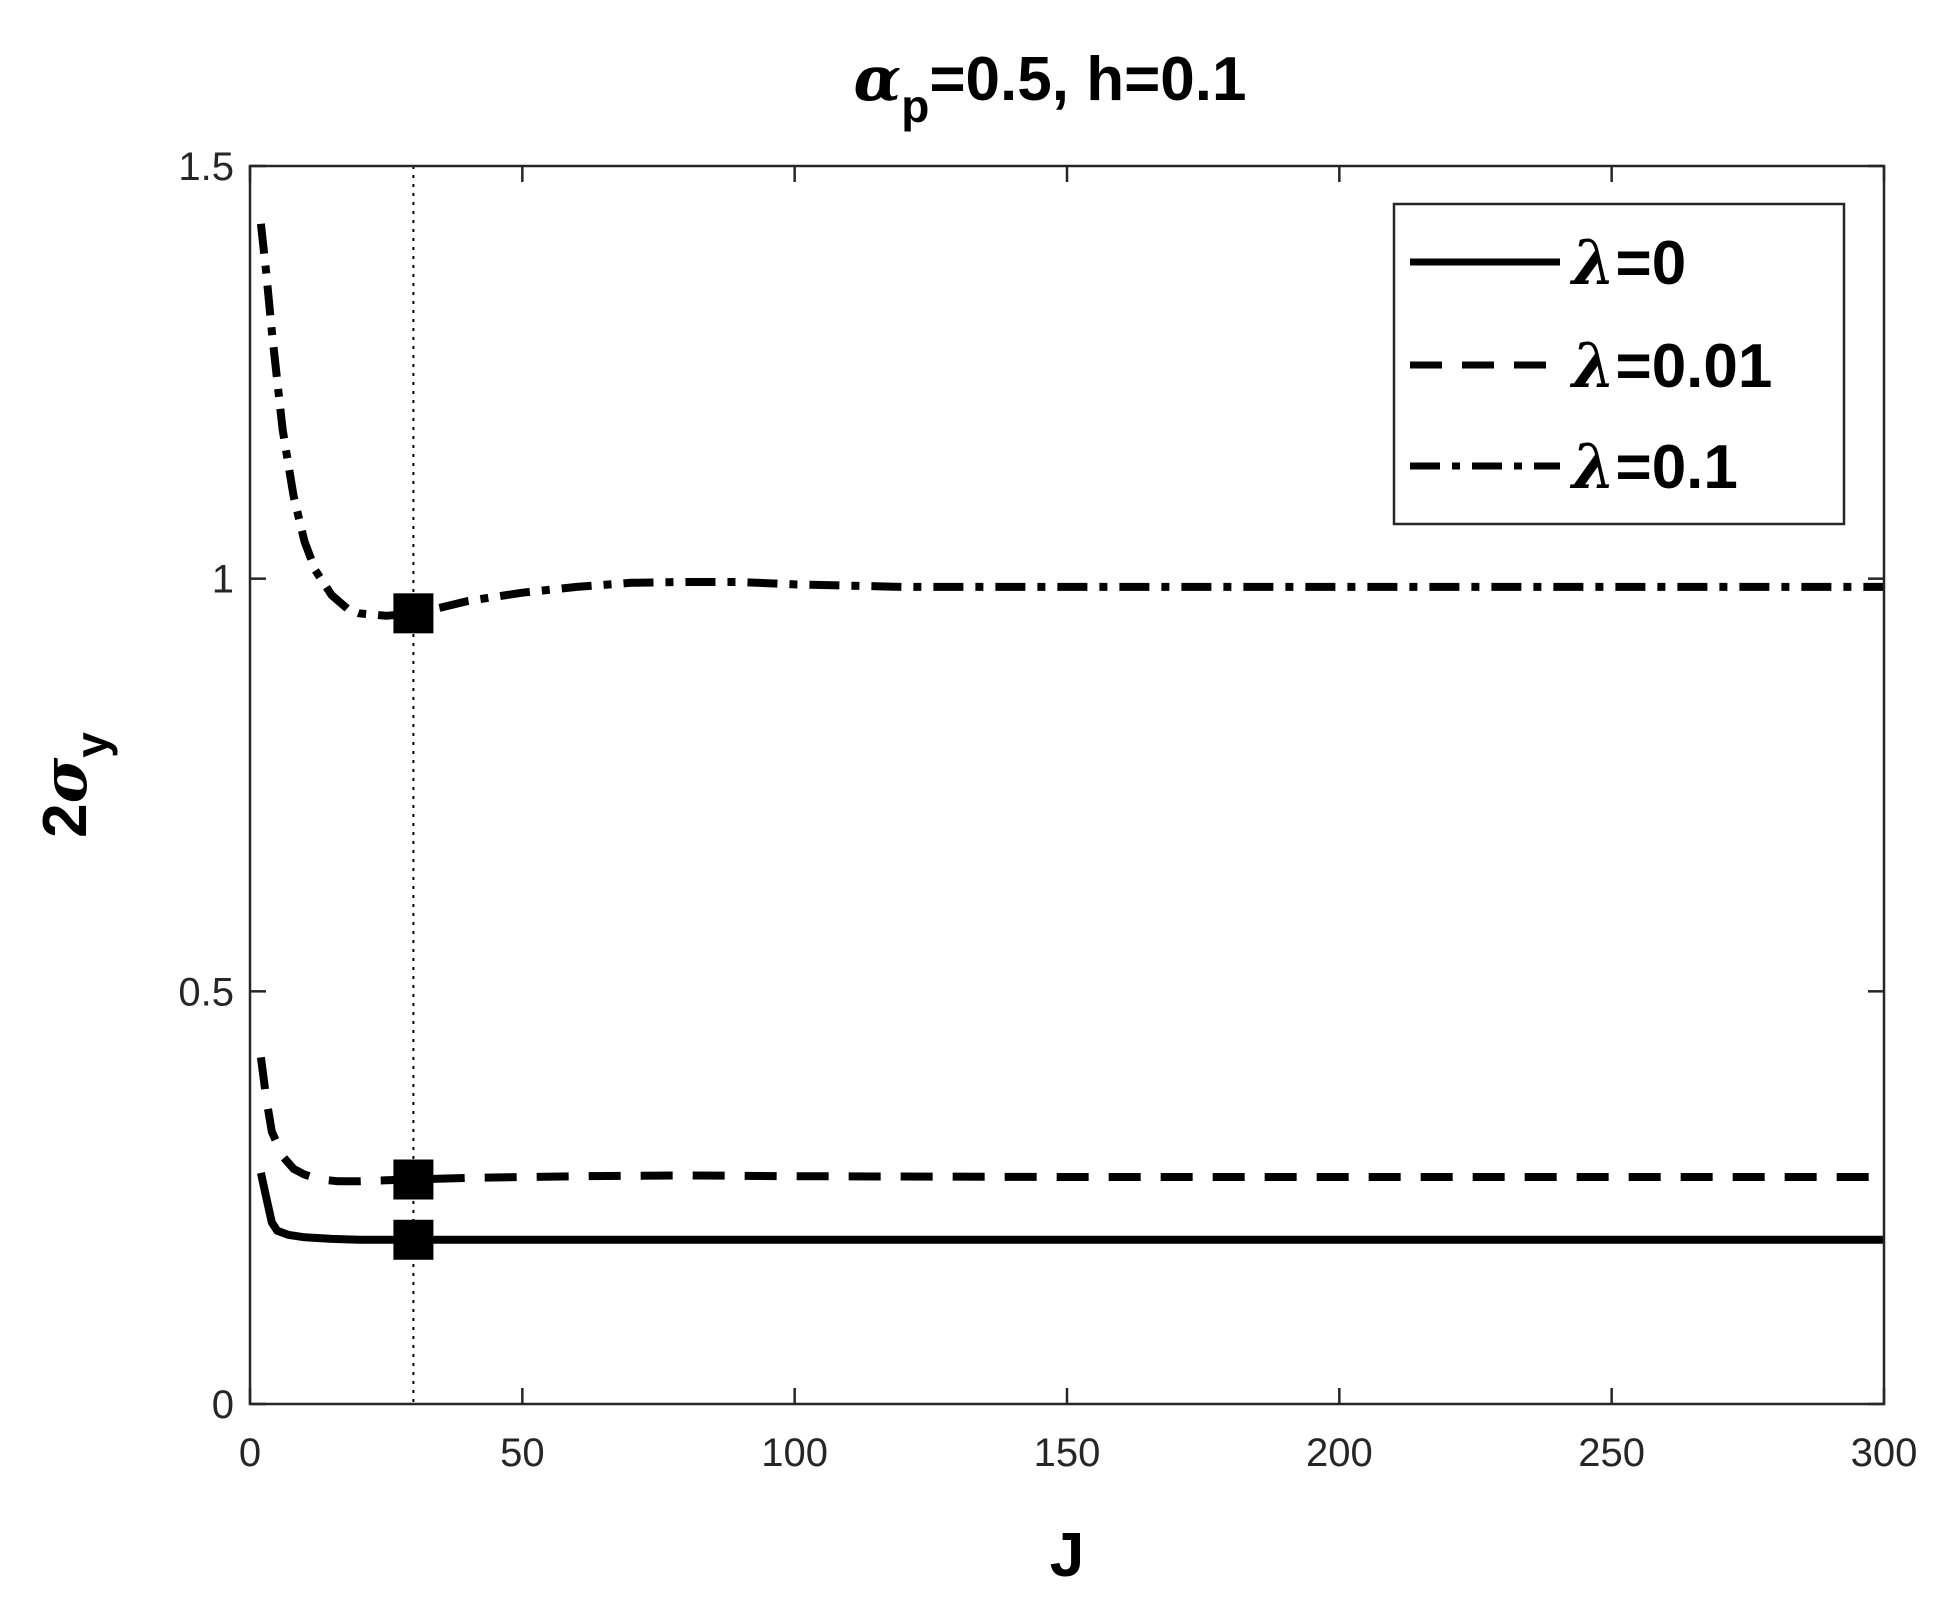 This screenshot has width=1952, height=1602. I want to click on y-axis-label: 2σy, so click(73, 785).